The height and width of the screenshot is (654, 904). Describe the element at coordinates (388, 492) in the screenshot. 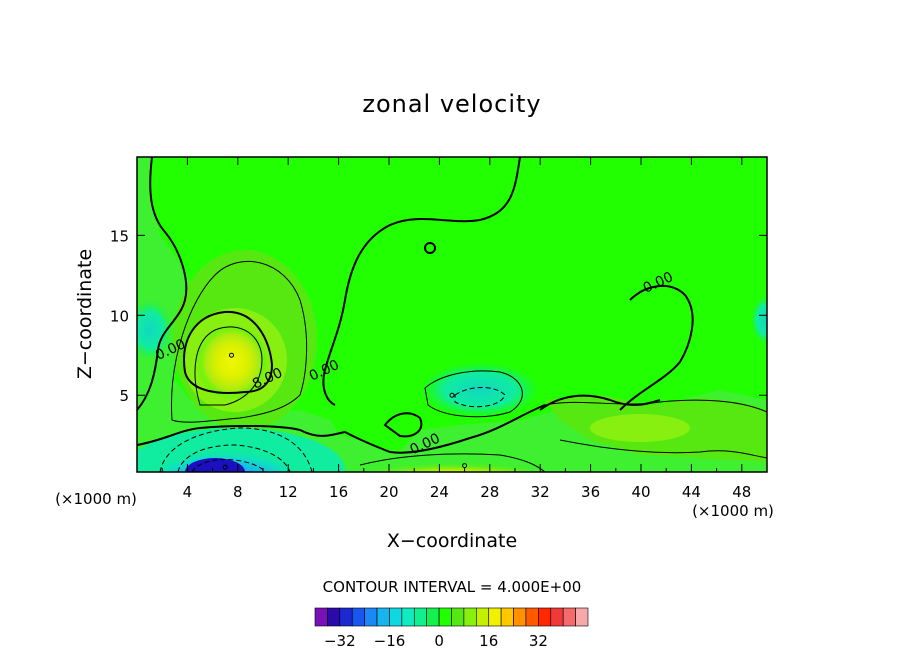

I see `x-tick-label: 20` at that location.